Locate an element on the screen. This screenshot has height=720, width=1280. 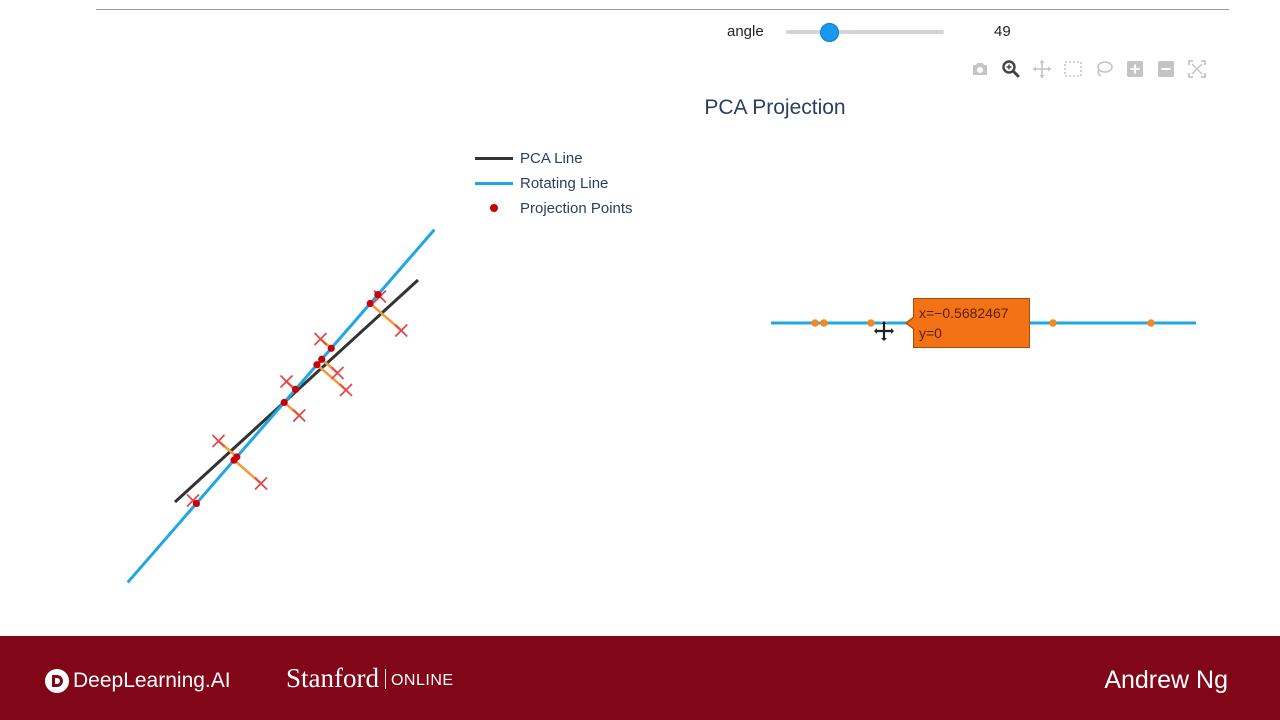
zoom-in-icon is located at coordinates (1134, 69).